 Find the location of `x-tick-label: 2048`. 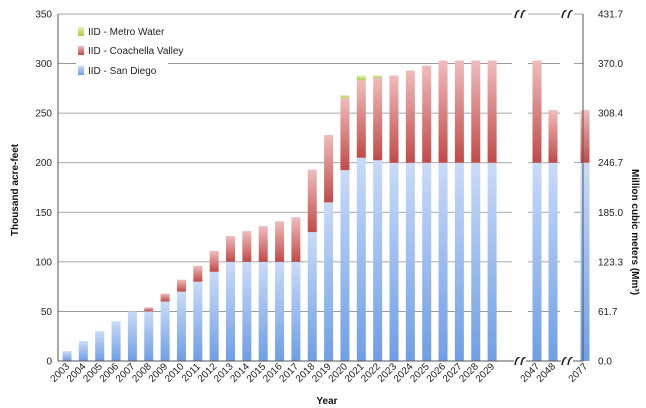

x-tick-label: 2048 is located at coordinates (547, 373).